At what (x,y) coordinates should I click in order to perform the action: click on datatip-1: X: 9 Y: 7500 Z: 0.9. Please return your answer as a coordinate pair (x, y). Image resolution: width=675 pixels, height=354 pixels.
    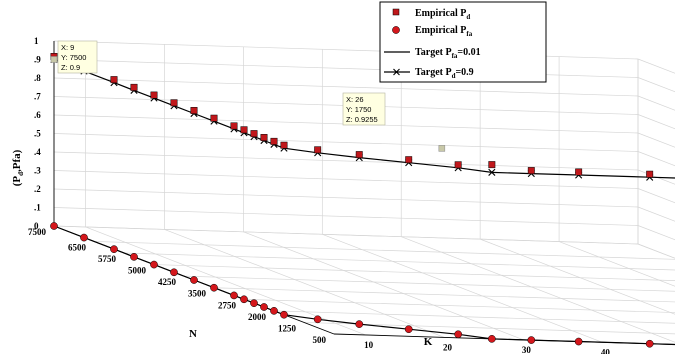
    Looking at the image, I should click on (77, 57).